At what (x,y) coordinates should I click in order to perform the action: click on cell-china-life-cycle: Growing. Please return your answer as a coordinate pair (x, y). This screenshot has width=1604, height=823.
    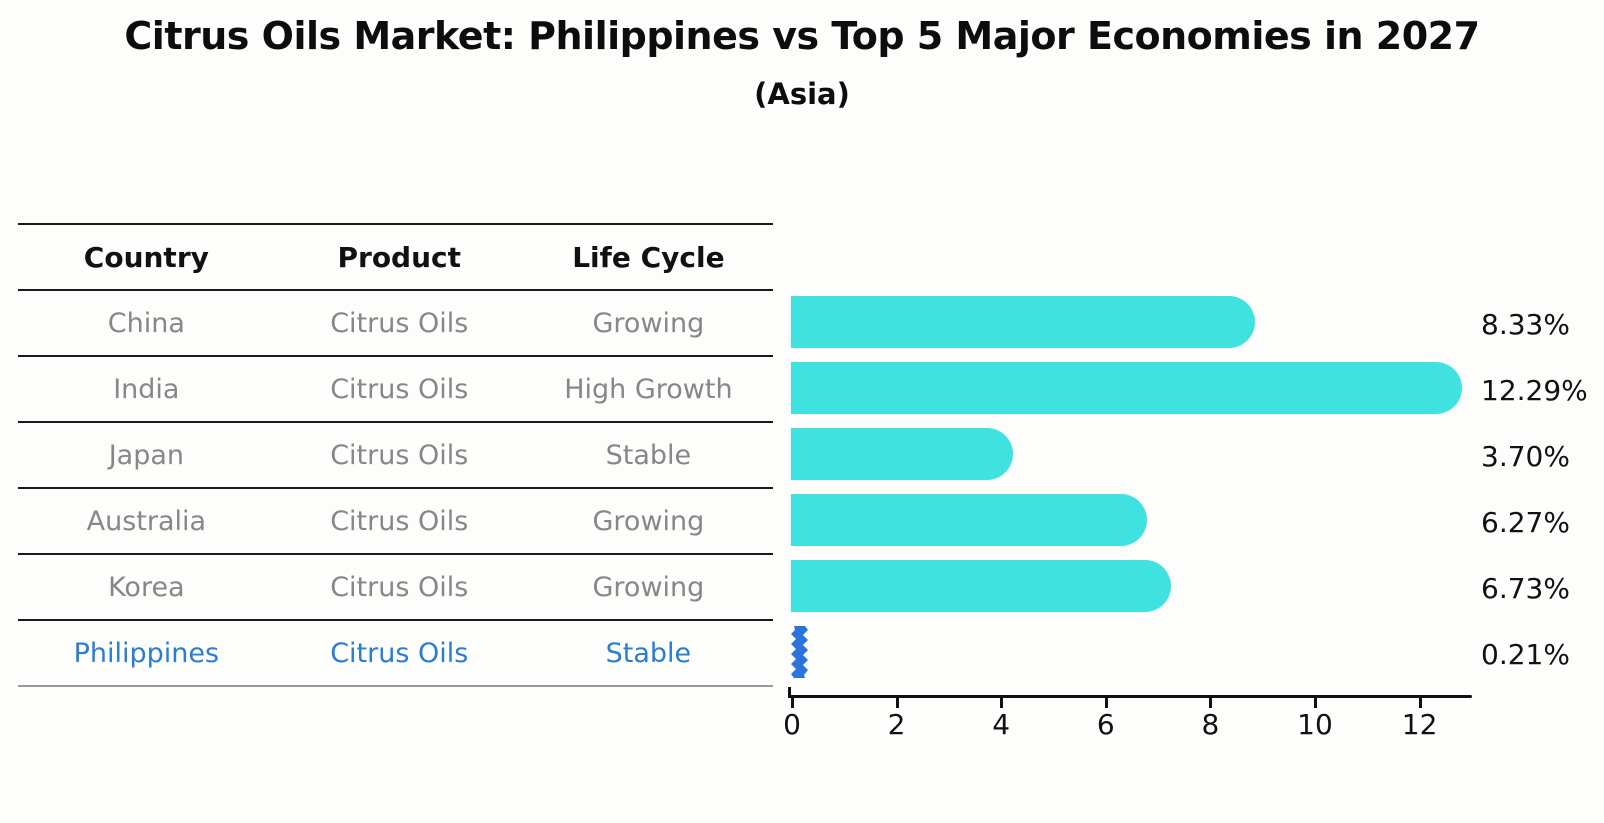
    Looking at the image, I should click on (648, 323).